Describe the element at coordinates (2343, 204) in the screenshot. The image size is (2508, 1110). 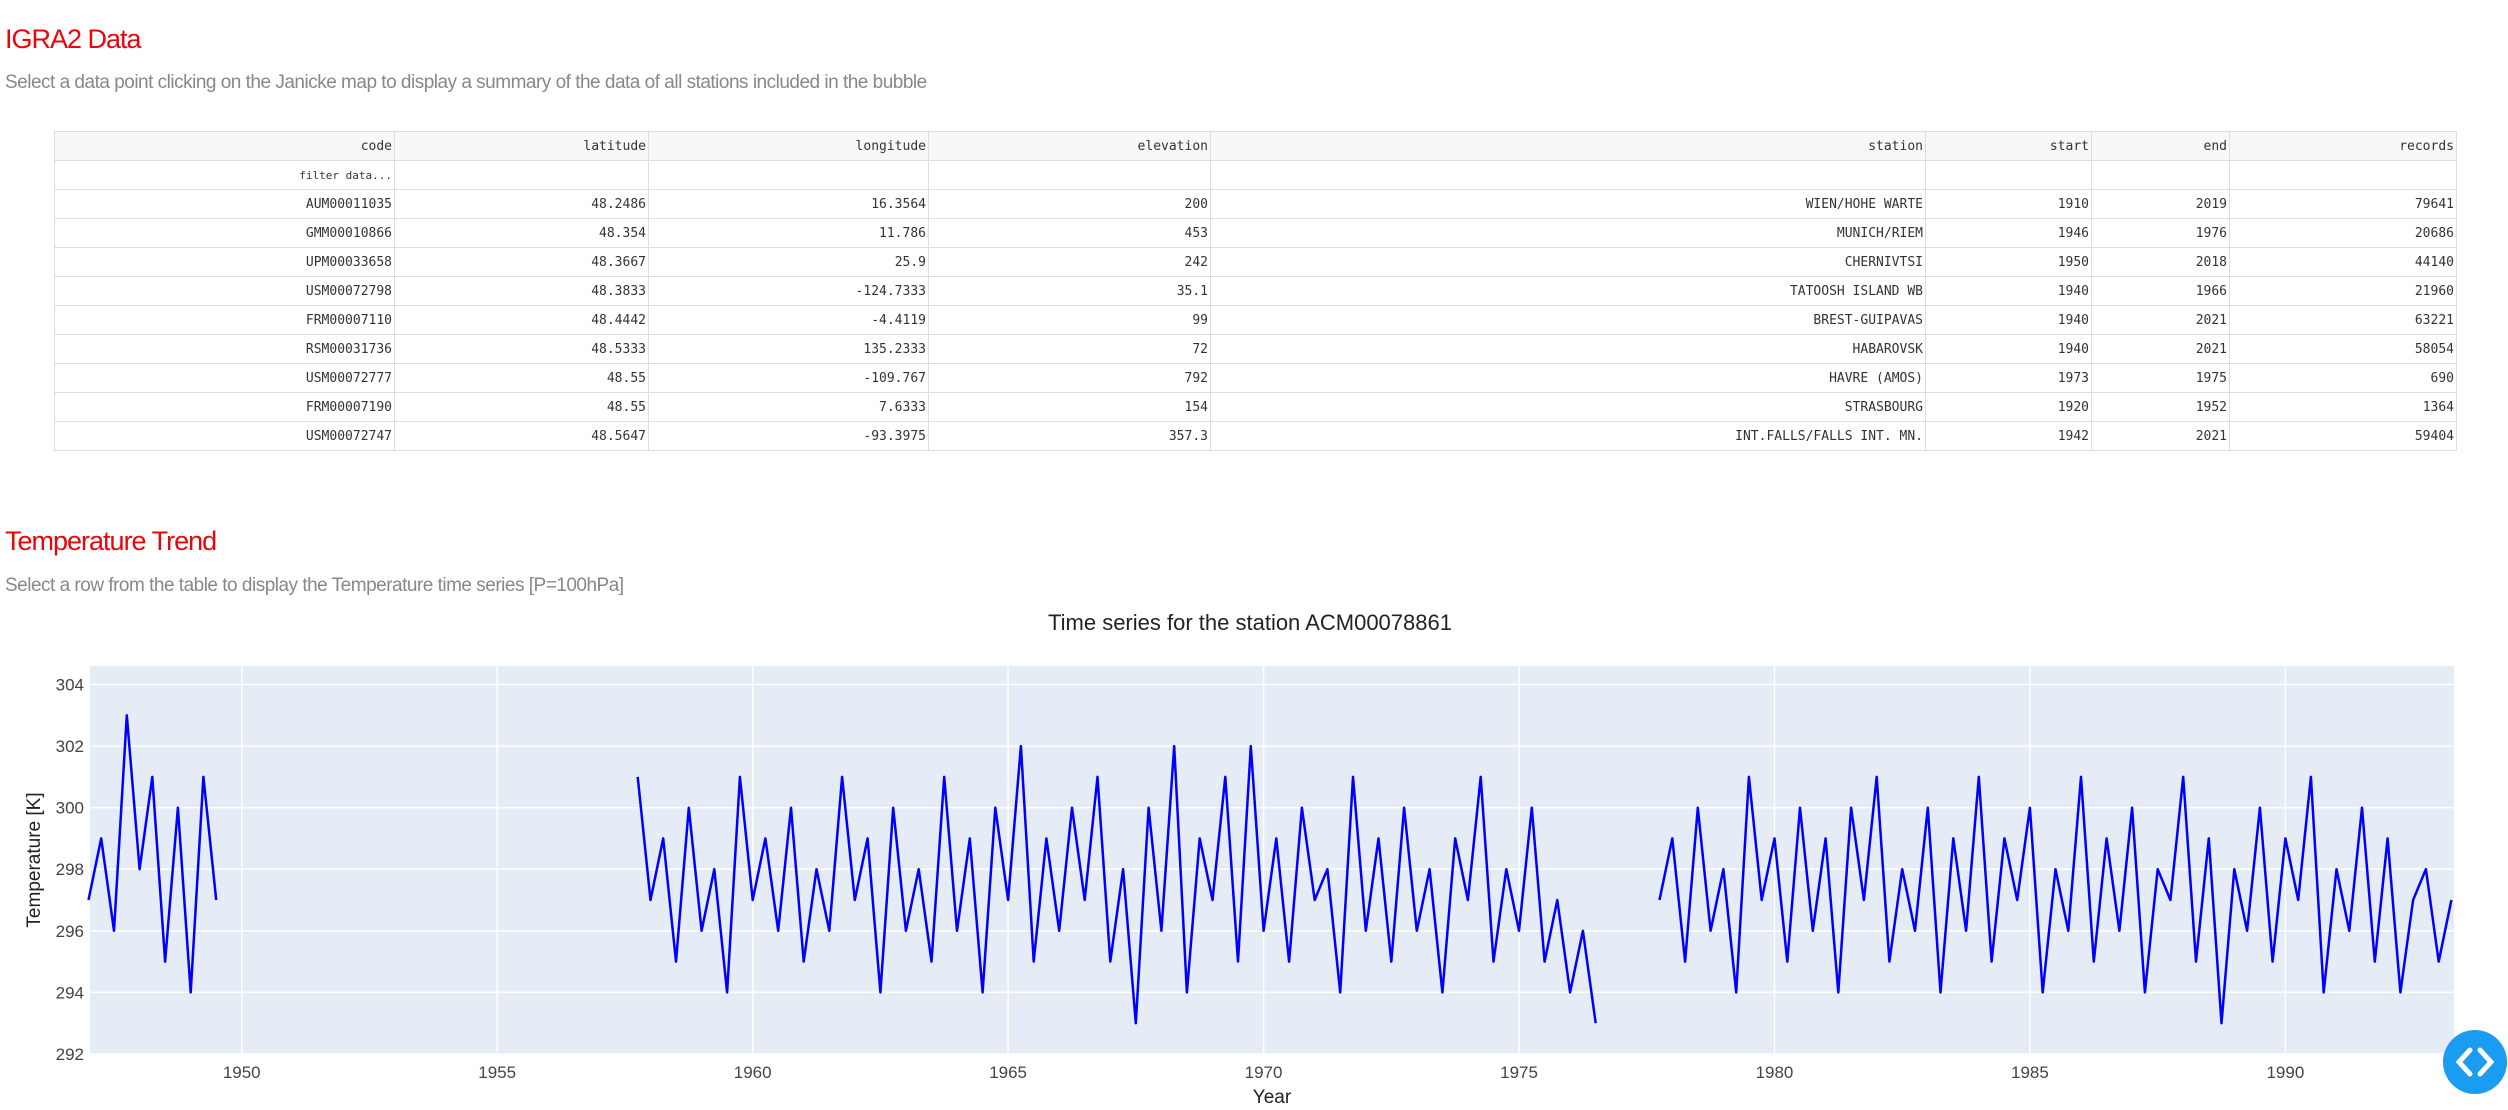
I see `table-cell: 79641` at that location.